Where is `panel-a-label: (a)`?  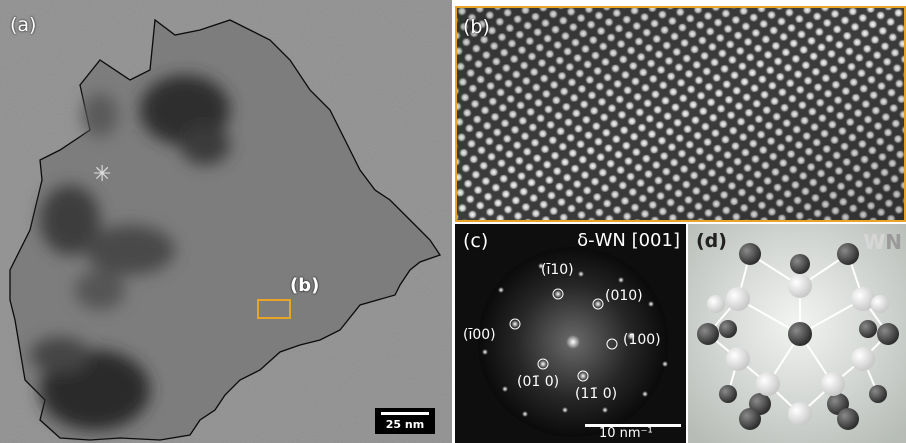
panel-a-label: (a) is located at coordinates (23, 25).